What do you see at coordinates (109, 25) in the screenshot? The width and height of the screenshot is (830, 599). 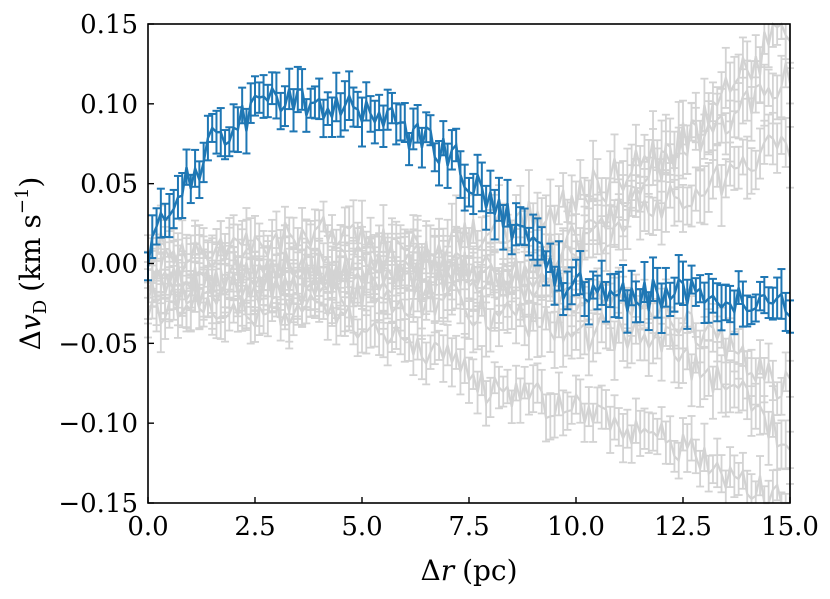 I see `y-tick-label: 0.15` at bounding box center [109, 25].